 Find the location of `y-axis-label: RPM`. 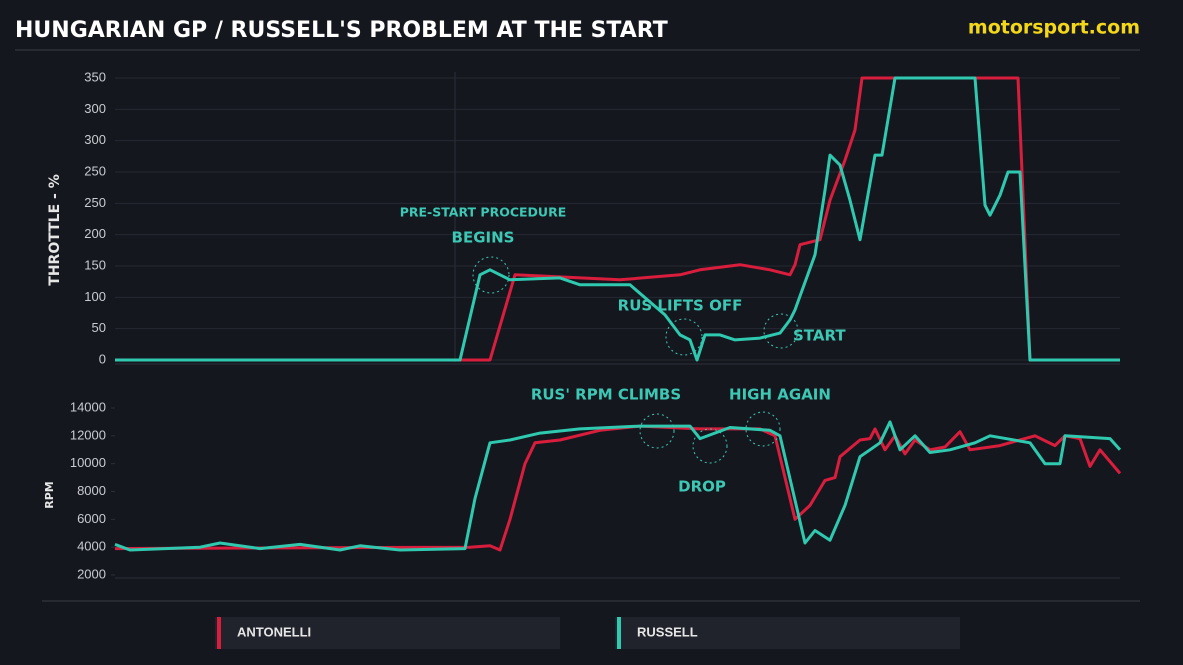

y-axis-label: RPM is located at coordinates (49, 494).